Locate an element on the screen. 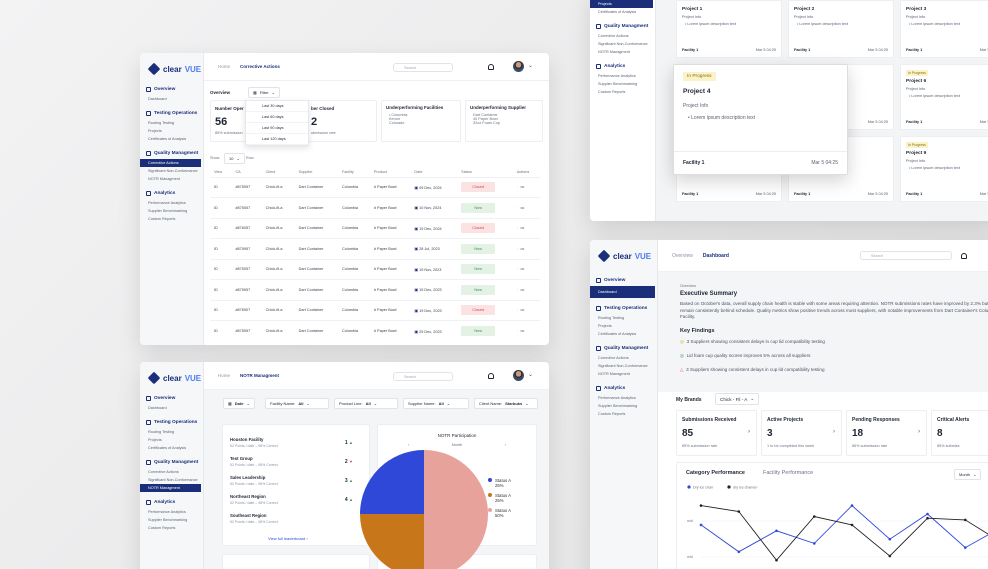 Image resolution: width=988 pixels, height=569 pixels. col-header: Supplier is located at coordinates (305, 171).